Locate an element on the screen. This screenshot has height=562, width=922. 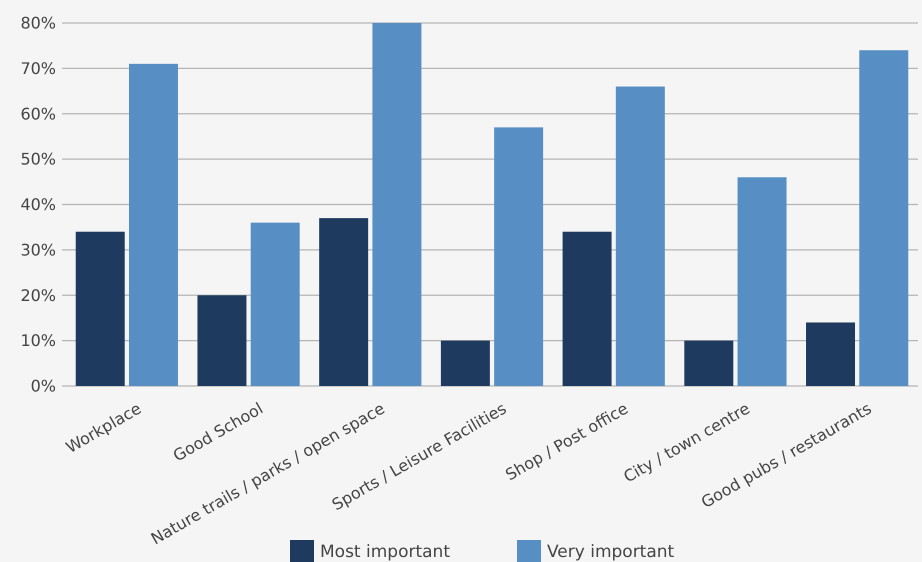
y-tick-label: 10% is located at coordinates (38, 340).